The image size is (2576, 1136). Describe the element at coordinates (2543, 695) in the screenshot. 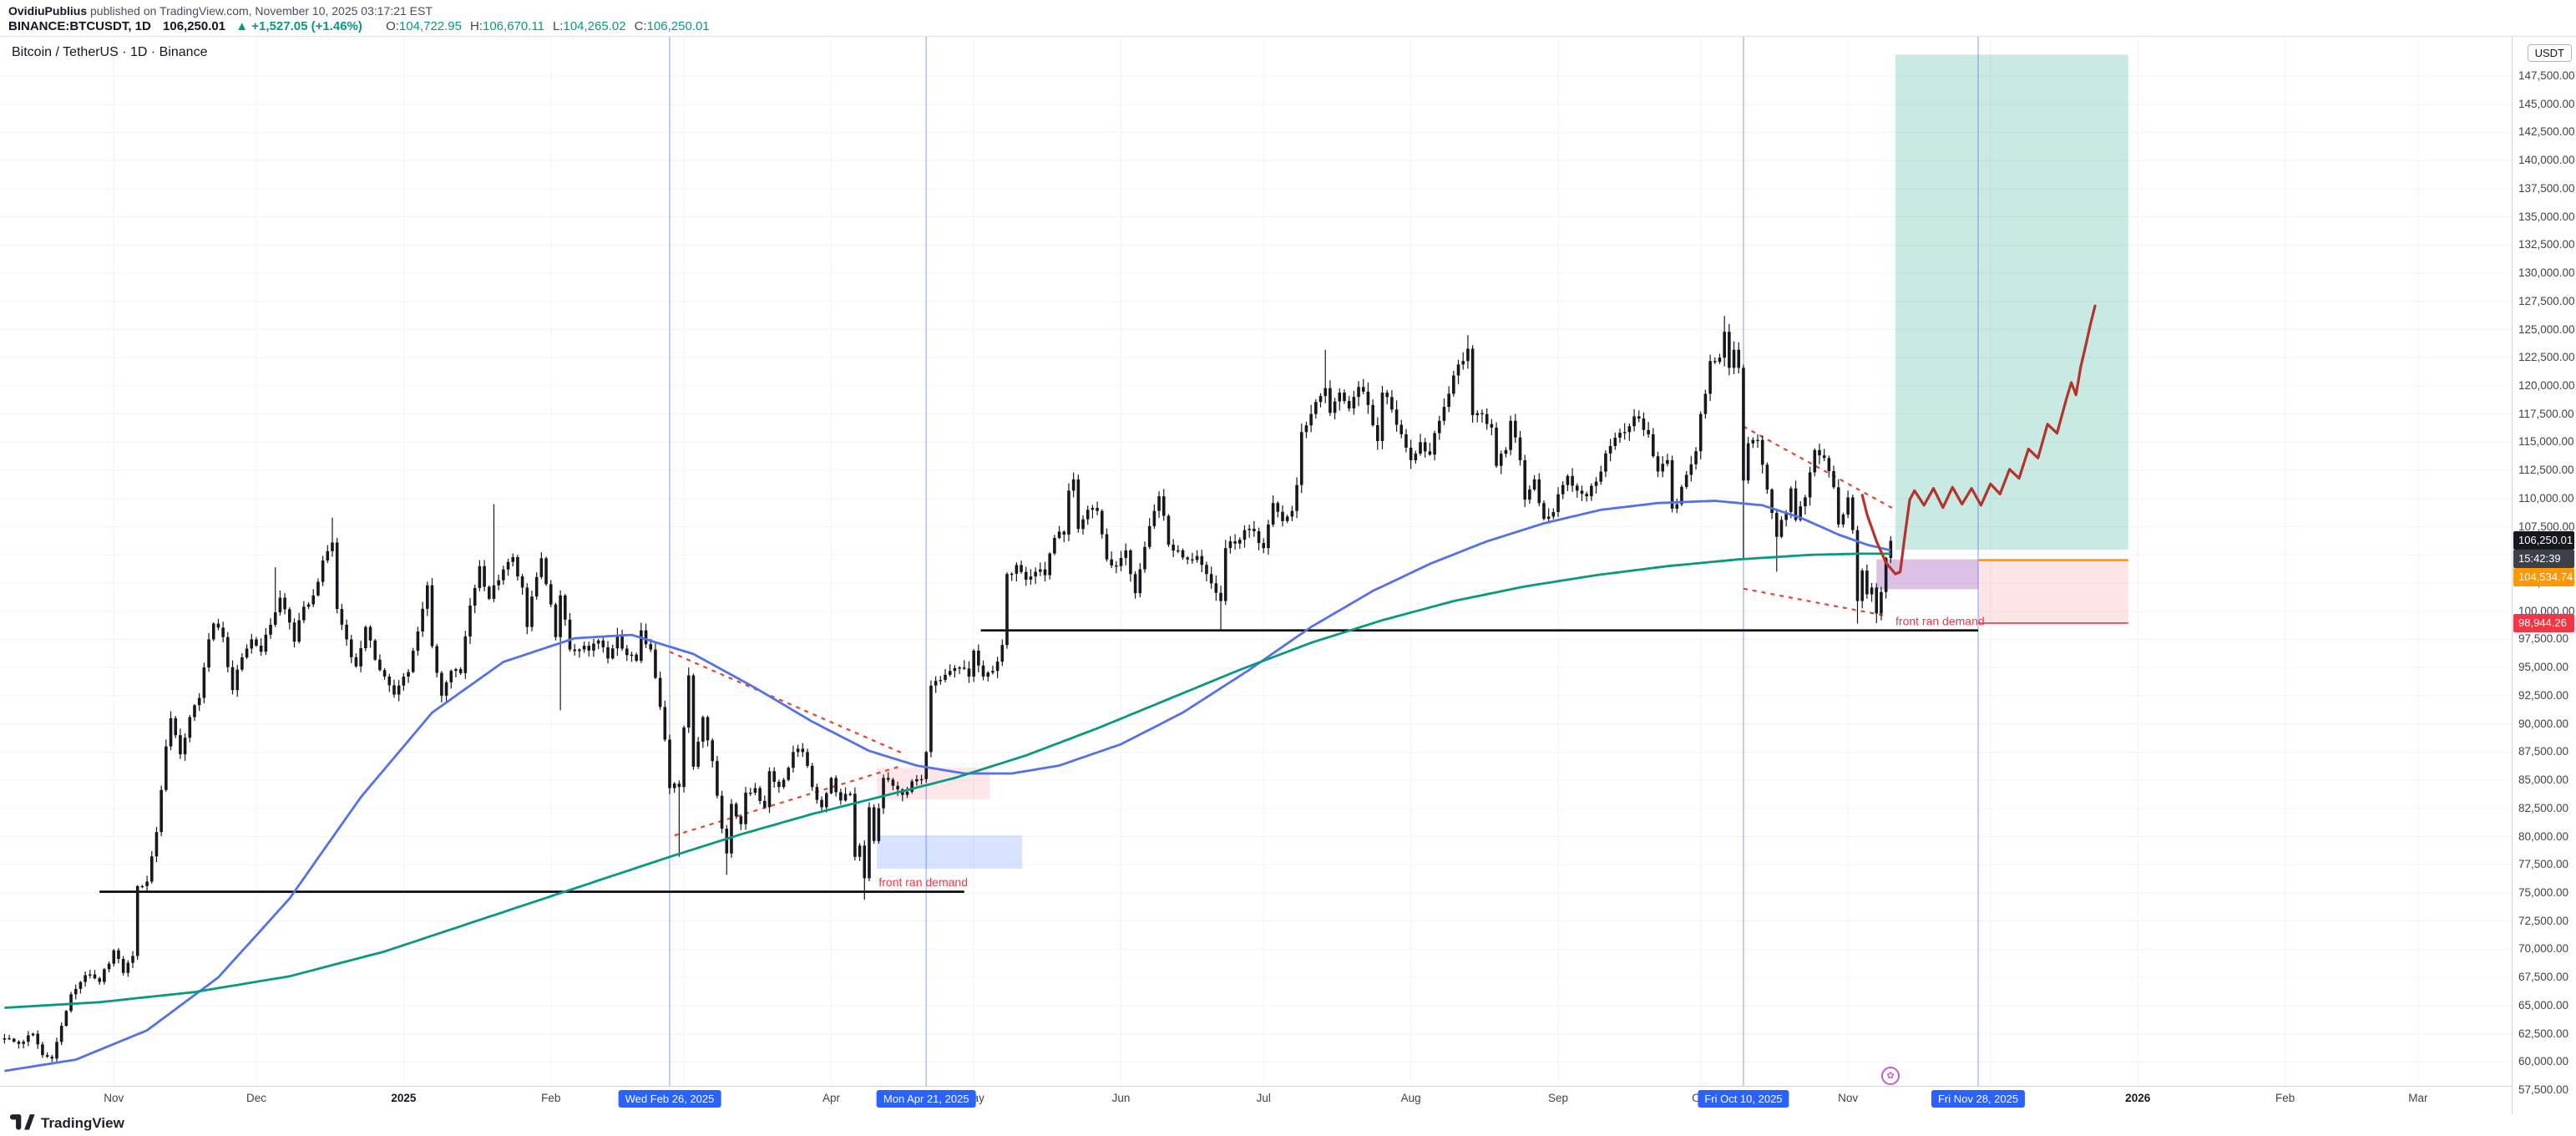

I see `price-tick: 92,500.00` at that location.